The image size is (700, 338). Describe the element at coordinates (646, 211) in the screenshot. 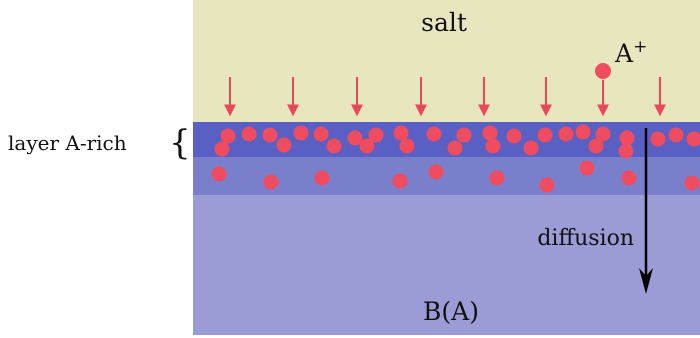

I see `diffusion-arrow` at that location.